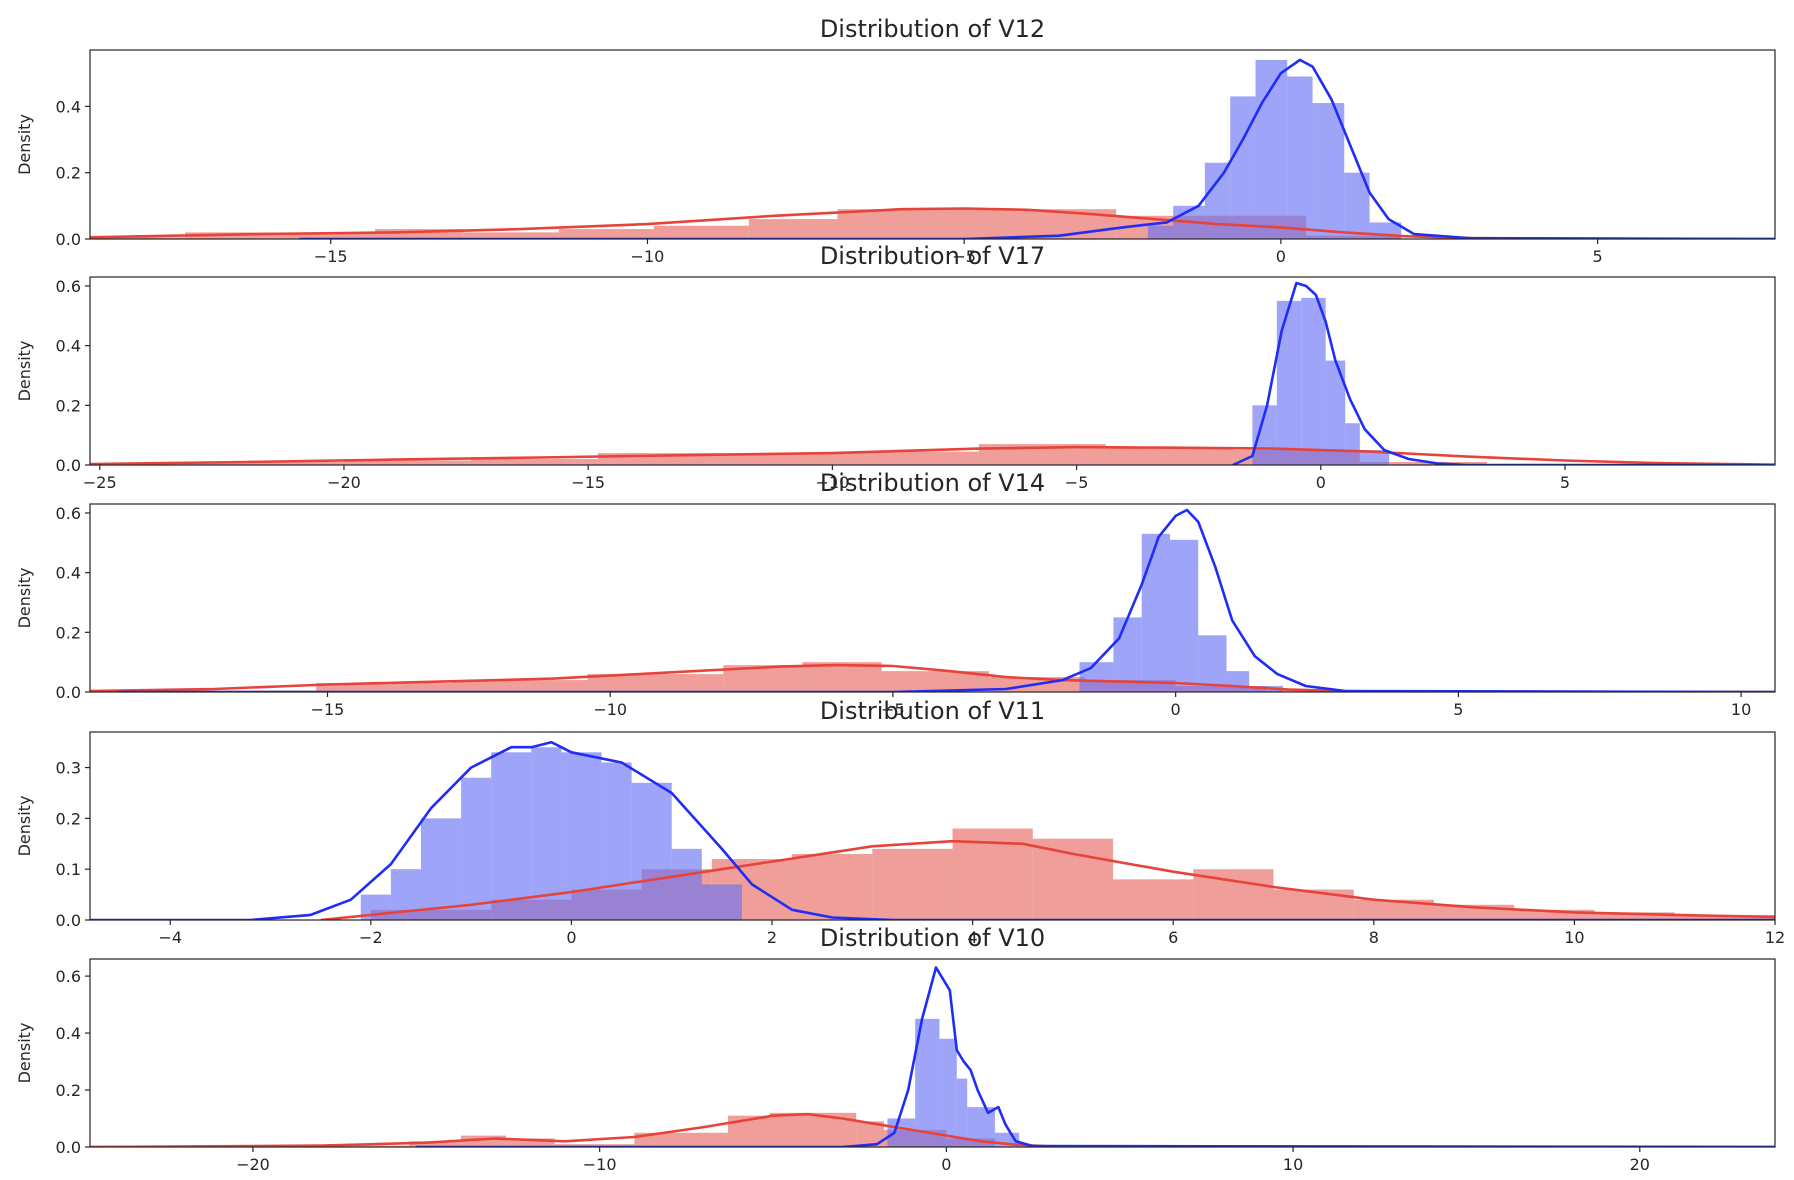 This screenshot has width=1794, height=1180. I want to click on chart-title: Distribution of V14, so click(932, 483).